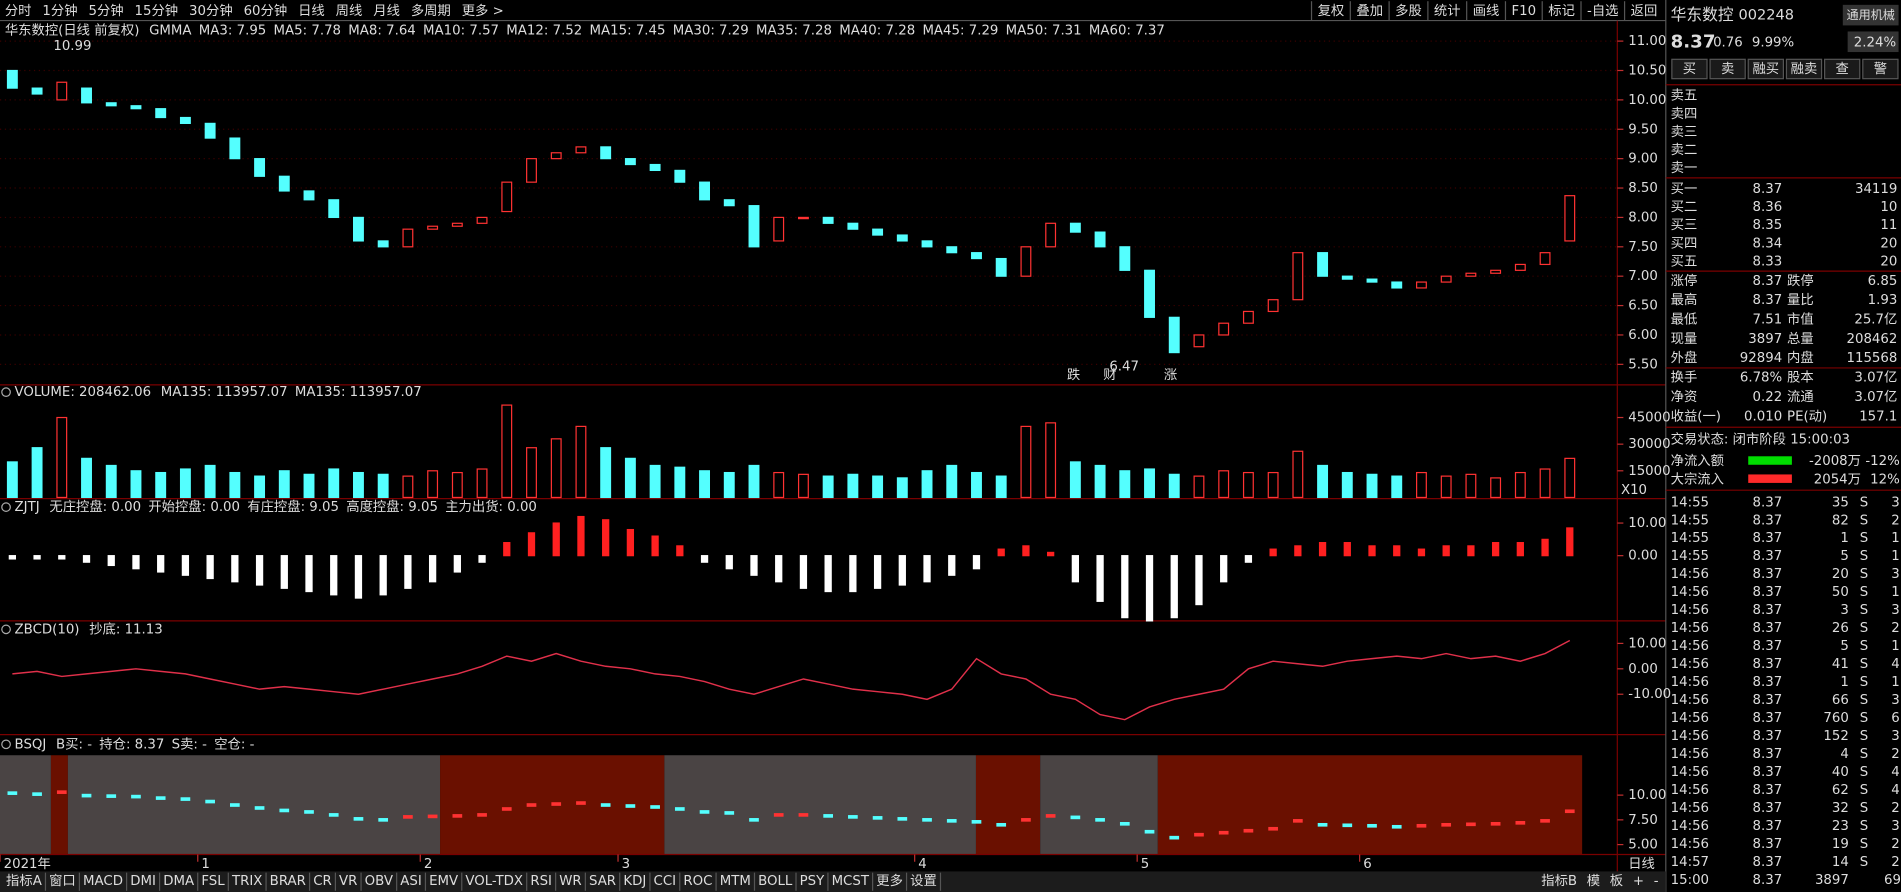  What do you see at coordinates (1593, 881) in the screenshot?
I see `indicator-tab: 模` at bounding box center [1593, 881].